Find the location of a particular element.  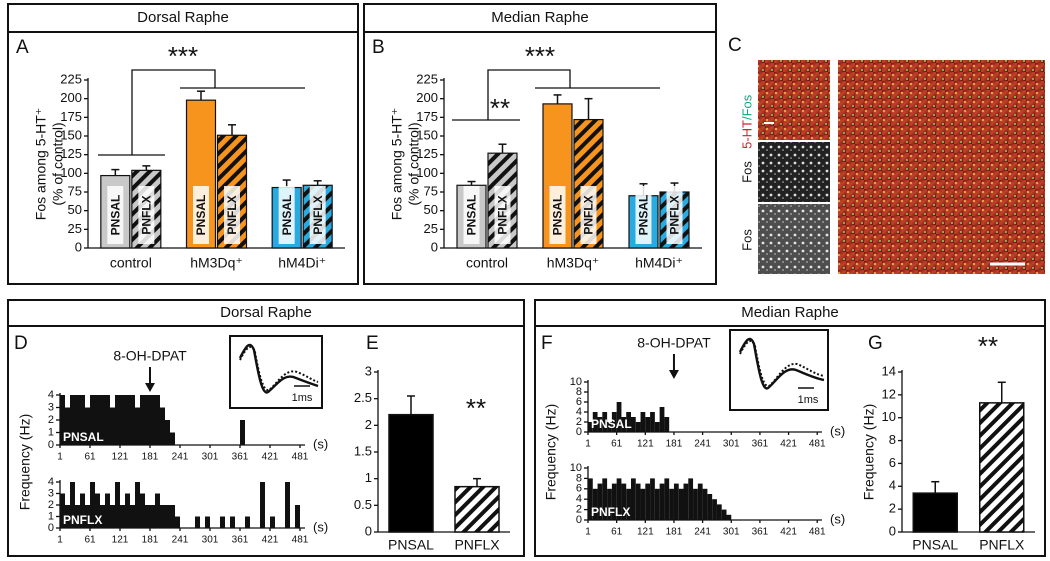

x-tick-label: 121 is located at coordinates (645, 444).